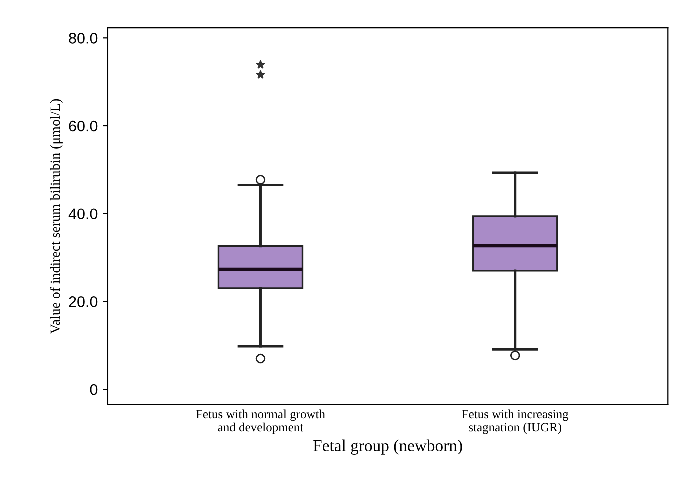 Image resolution: width=679 pixels, height=492 pixels. What do you see at coordinates (94, 390) in the screenshot?
I see `y-tick-label: 0` at bounding box center [94, 390].